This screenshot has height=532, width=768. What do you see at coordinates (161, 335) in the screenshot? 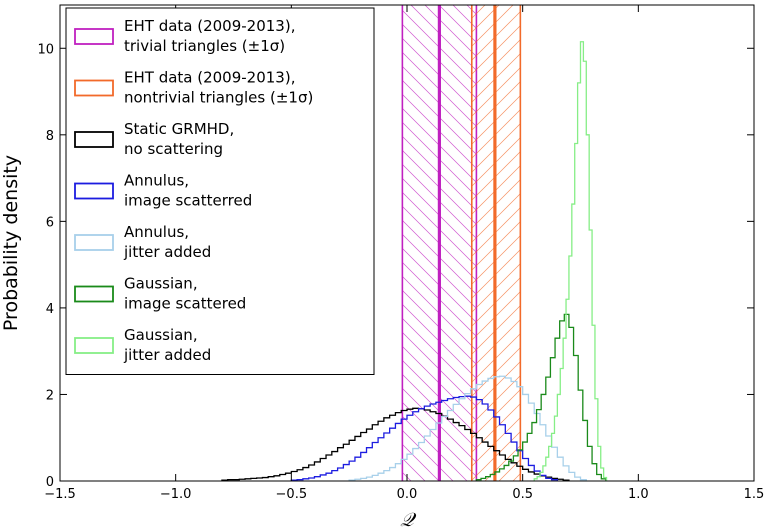
I see `legend-label-6-line1: Gaussian,` at bounding box center [161, 335].